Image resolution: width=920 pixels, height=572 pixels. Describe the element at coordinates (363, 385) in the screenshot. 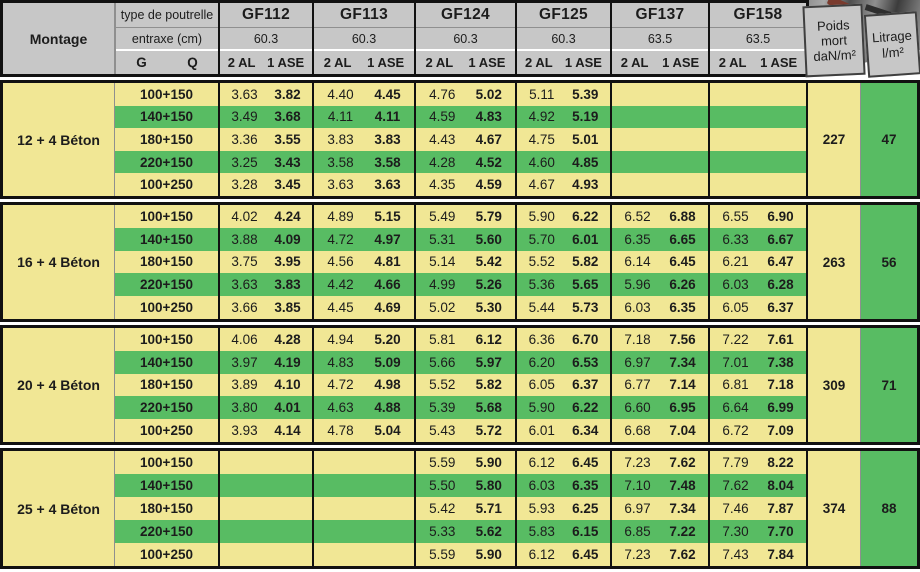

I see `beam-value-column: 4.94 5.20 4.83 5.09 4.72 4.98 4.63 4.88 4.78 5.04` at that location.